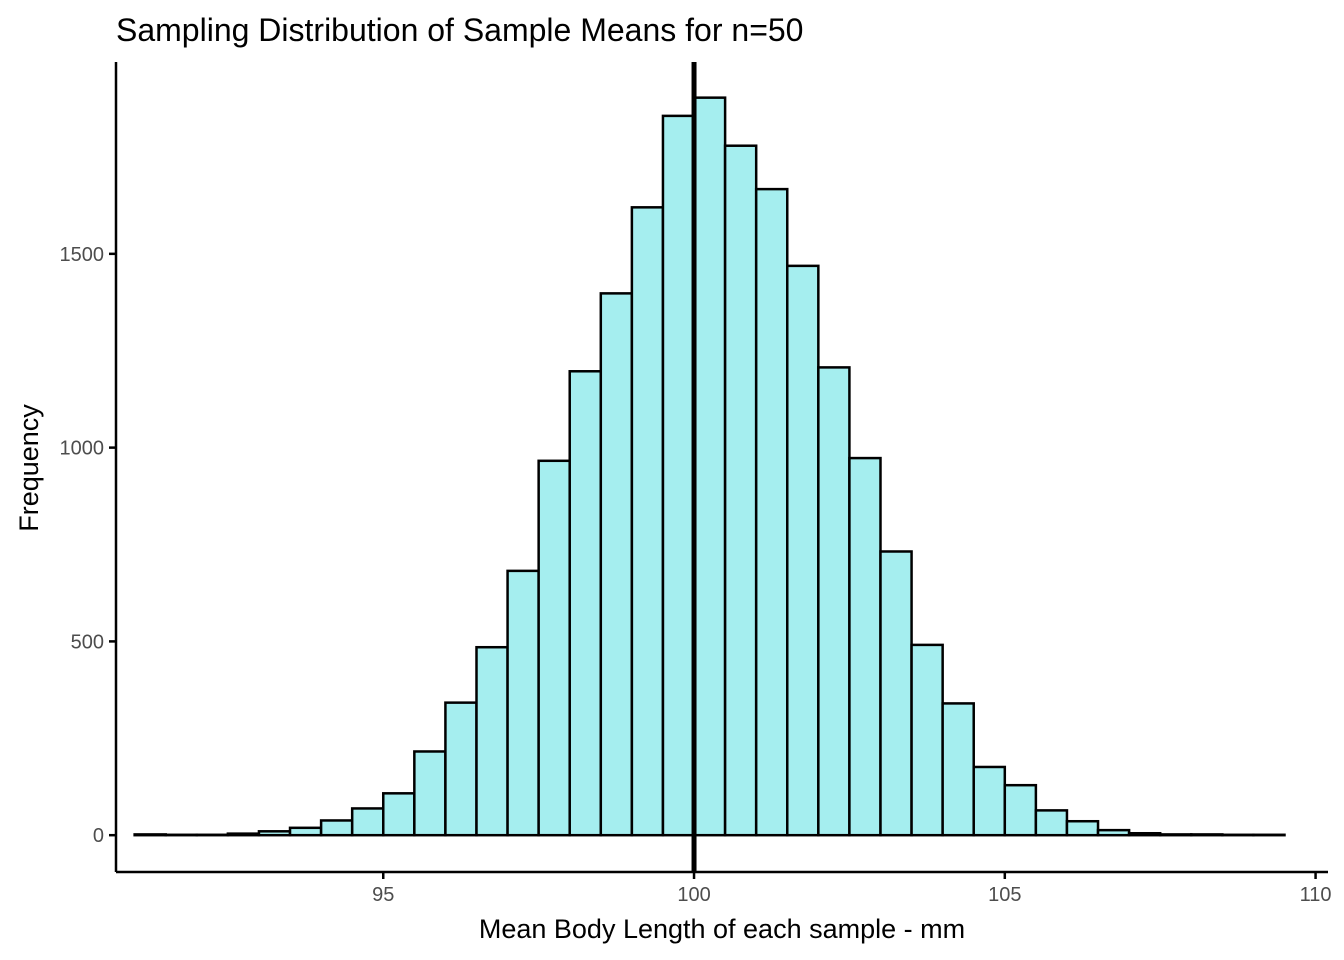 Image resolution: width=1344 pixels, height=960 pixels. Describe the element at coordinates (87, 642) in the screenshot. I see `y-tick-label: 500` at that location.